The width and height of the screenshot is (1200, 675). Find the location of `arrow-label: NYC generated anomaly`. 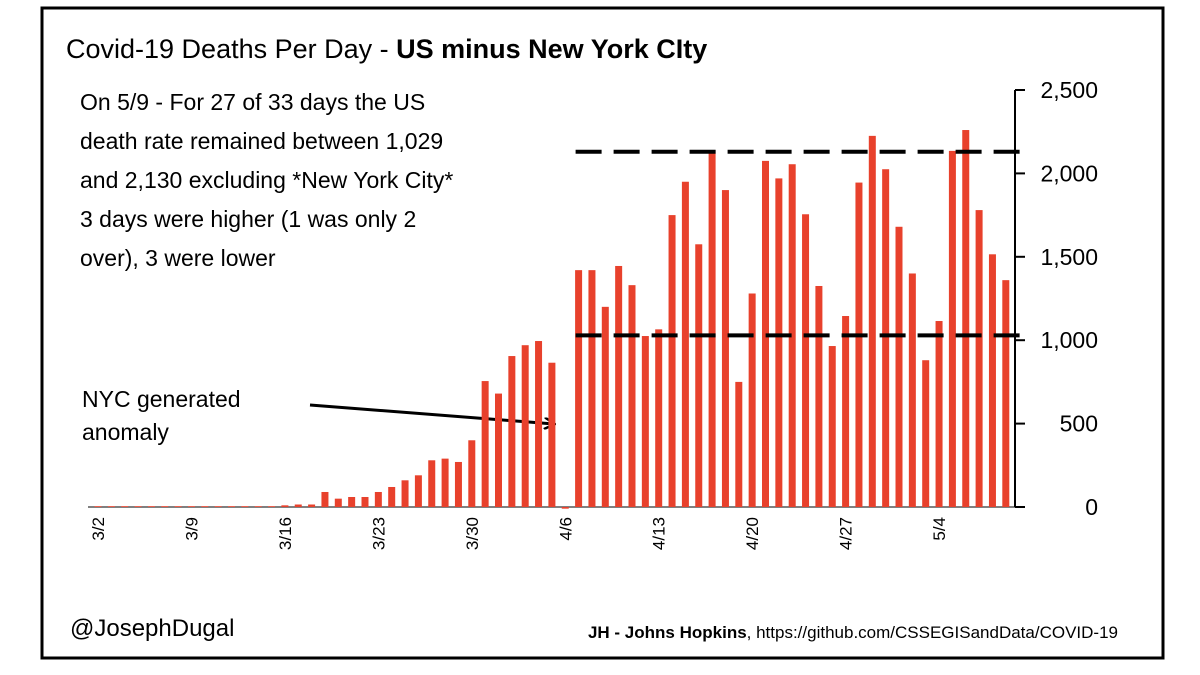

arrow-label: NYC generated anomaly is located at coordinates (161, 415).